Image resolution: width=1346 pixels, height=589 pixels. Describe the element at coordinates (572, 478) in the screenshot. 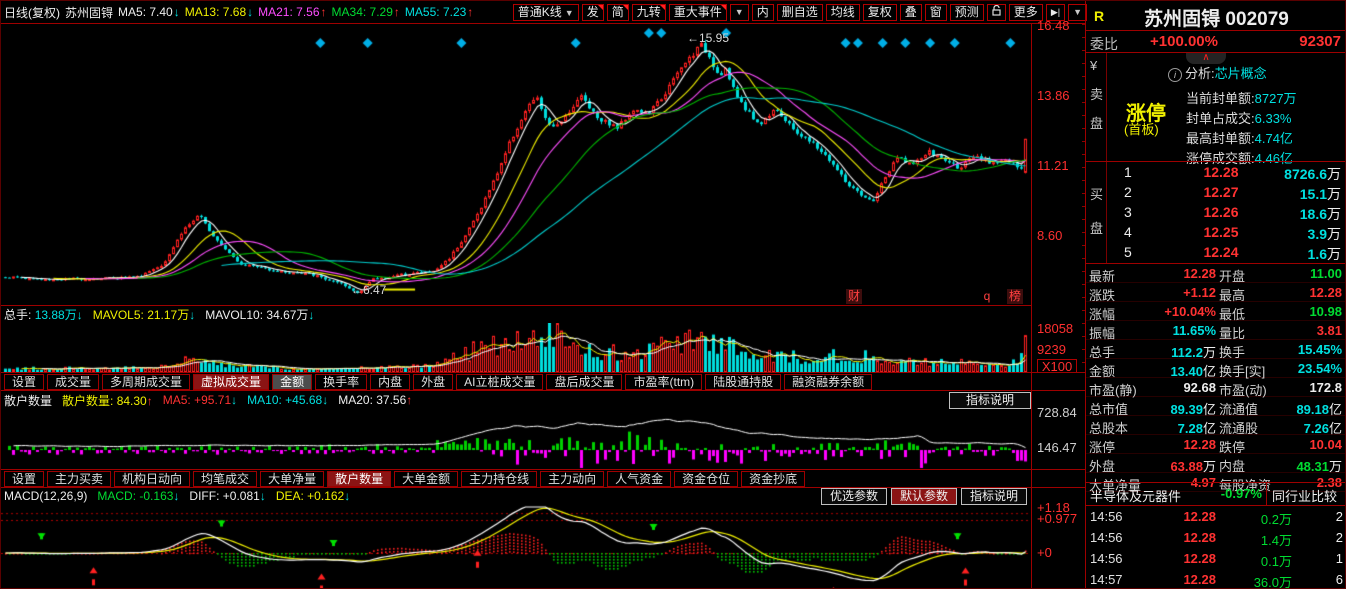

I see `tab-item: 主力动向` at that location.